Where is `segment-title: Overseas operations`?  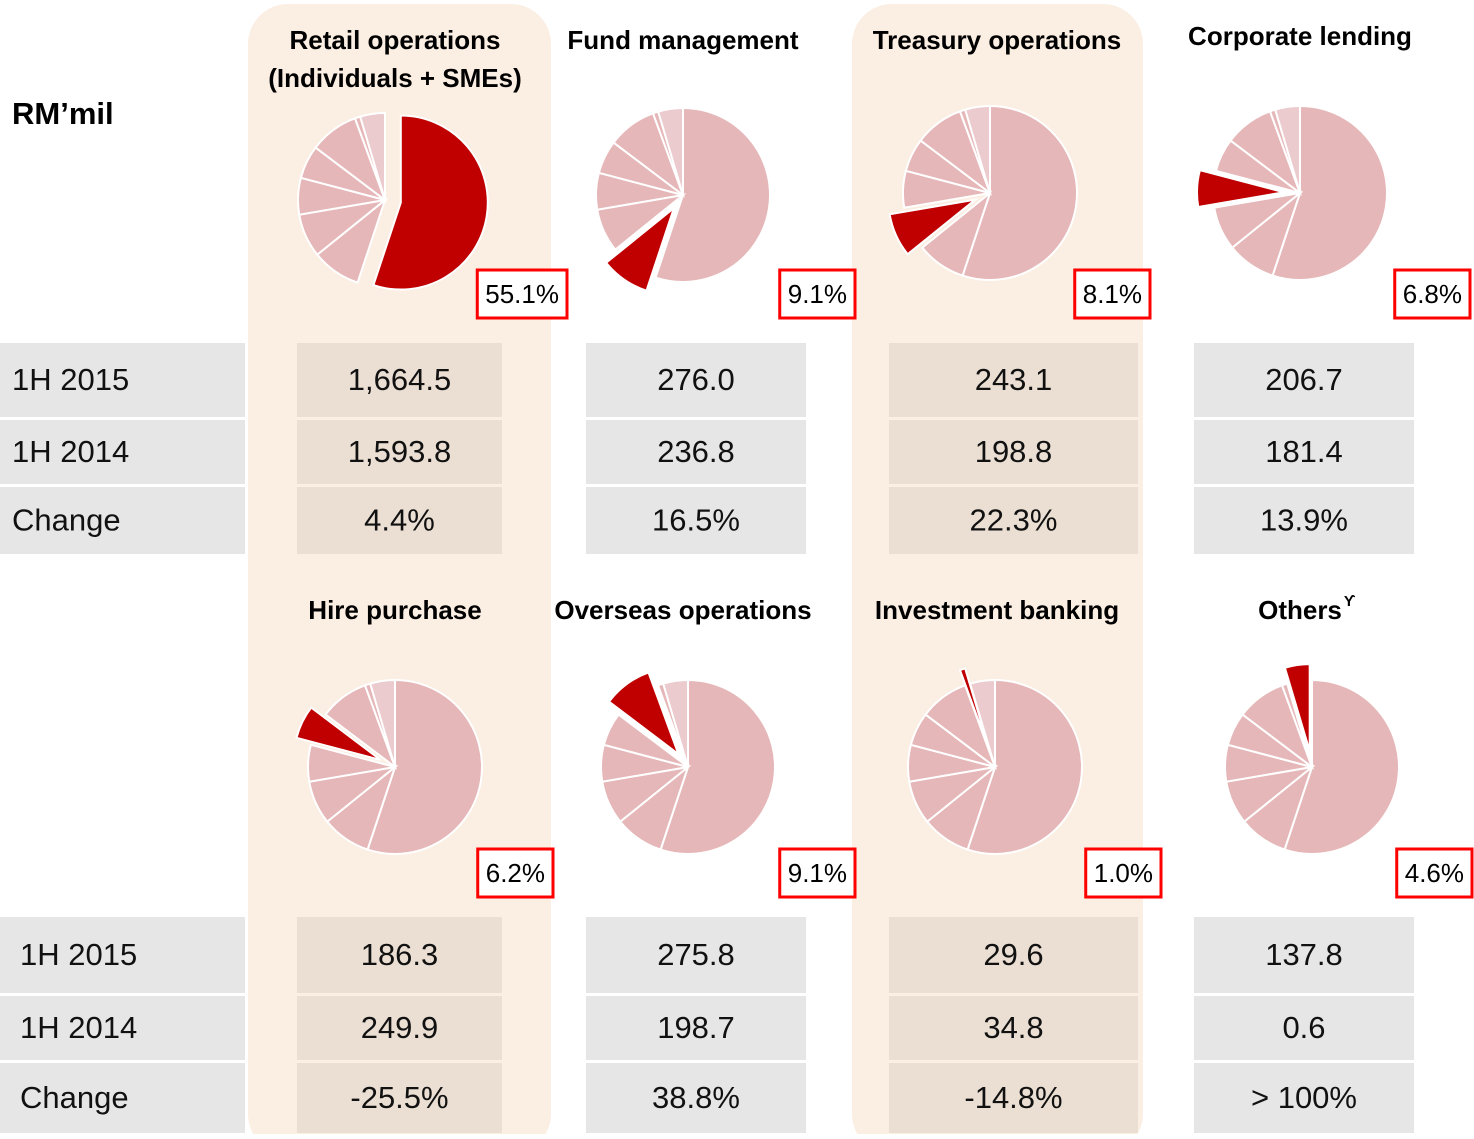
segment-title: Overseas operations is located at coordinates (682, 610).